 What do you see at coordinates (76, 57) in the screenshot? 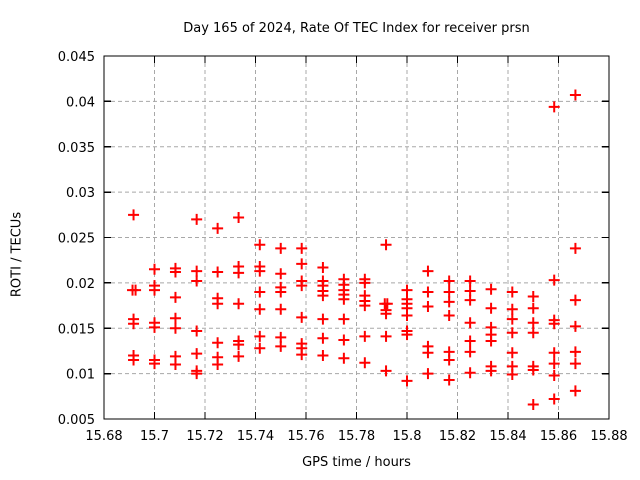
I see `y-tick-label: 0.045` at bounding box center [76, 57].